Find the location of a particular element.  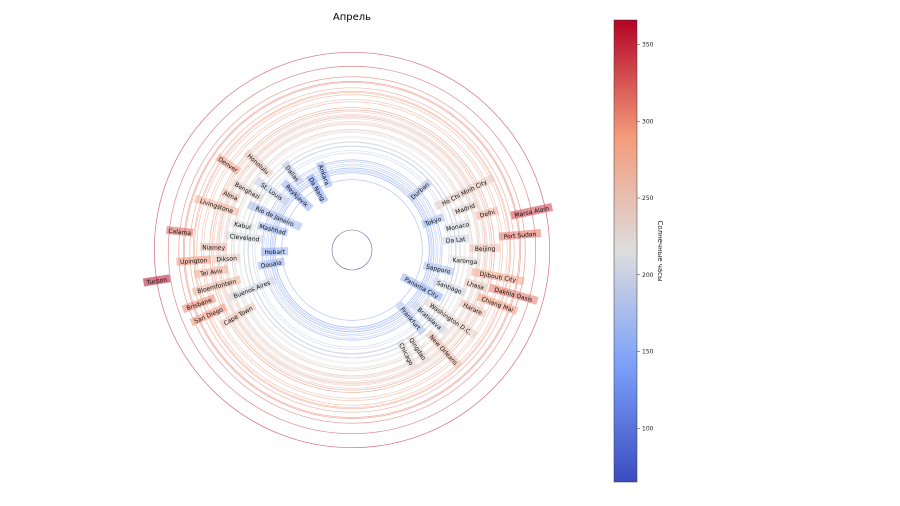

city-label-text: Dikson is located at coordinates (226, 259).